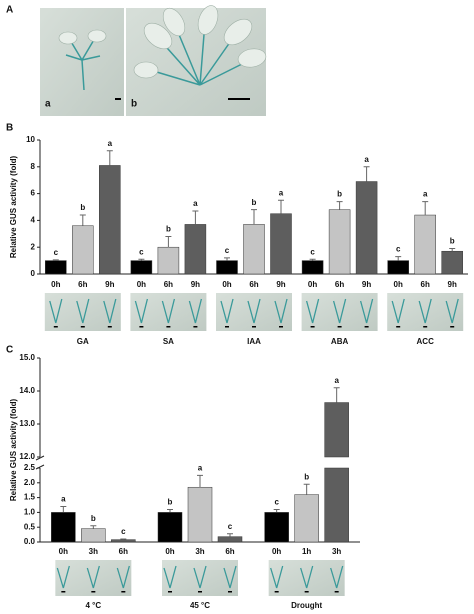  Describe the element at coordinates (168, 341) in the screenshot. I see `group-label: SA` at that location.